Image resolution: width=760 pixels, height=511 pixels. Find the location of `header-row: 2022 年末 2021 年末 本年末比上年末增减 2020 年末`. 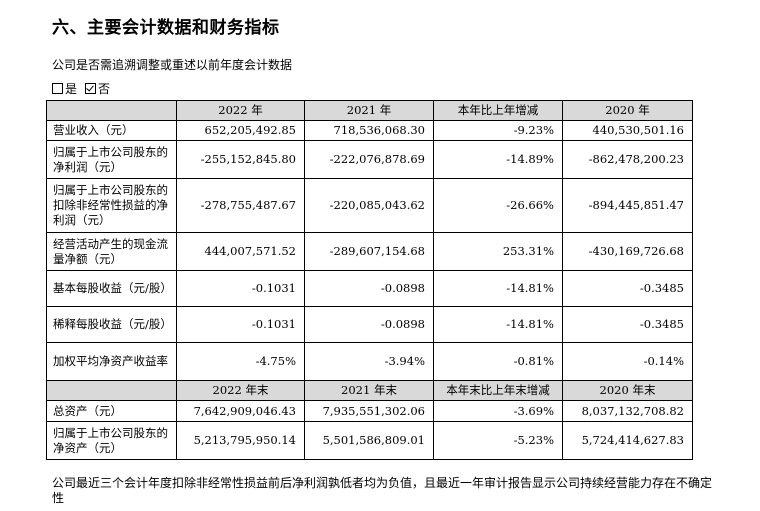

header-row: 2022 年末 2021 年末 本年末比上年末增减 2020 年末 is located at coordinates (369, 390).